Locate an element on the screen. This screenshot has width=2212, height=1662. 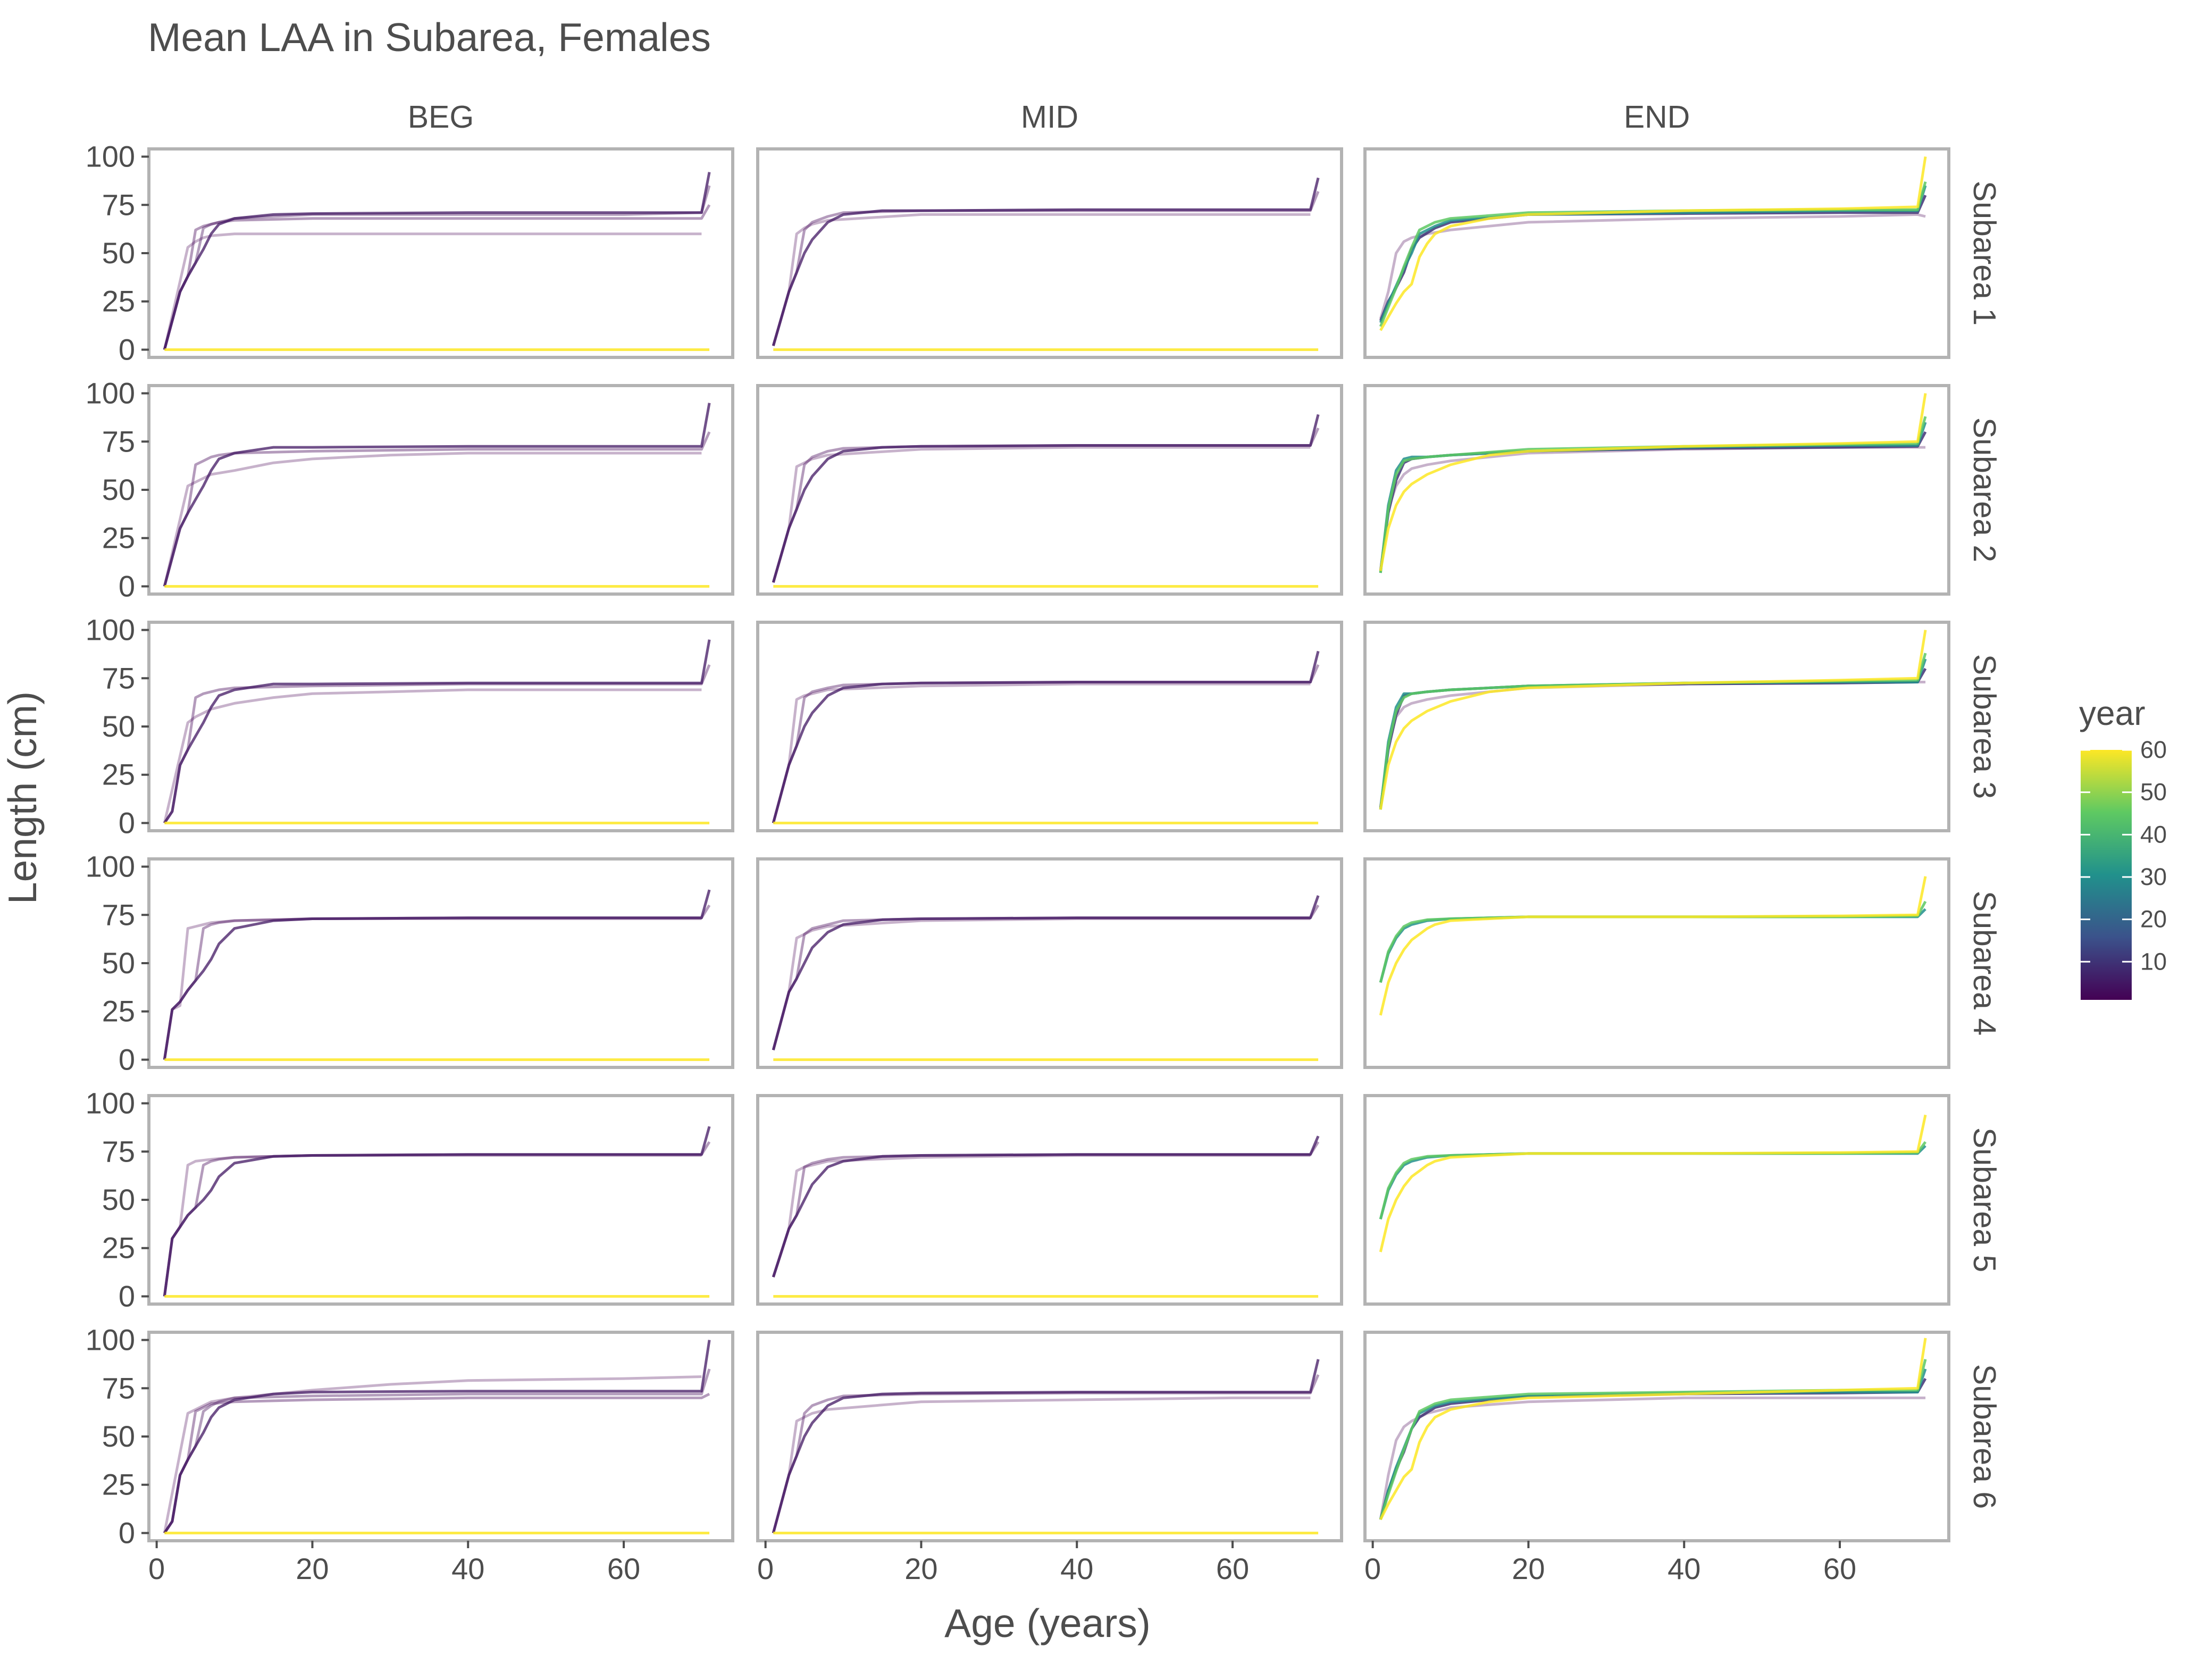
strip-label-subarea-3: Subarea 3 is located at coordinates (1984, 726).